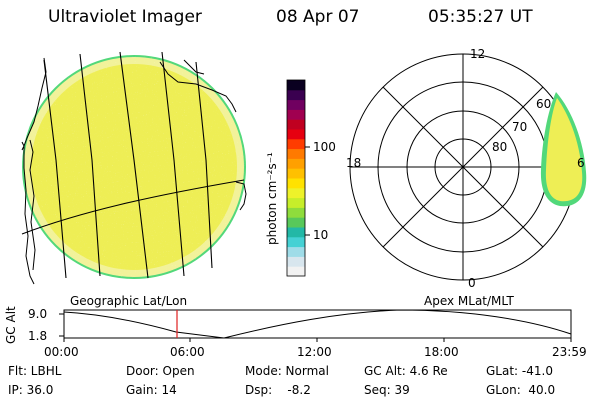  I want to click on time-label: 05:35:27 UT, so click(480, 17).